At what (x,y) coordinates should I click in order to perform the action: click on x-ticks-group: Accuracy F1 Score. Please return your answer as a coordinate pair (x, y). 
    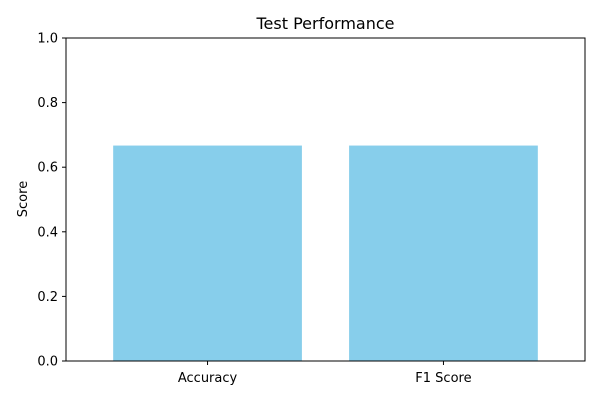
    Looking at the image, I should click on (325, 373).